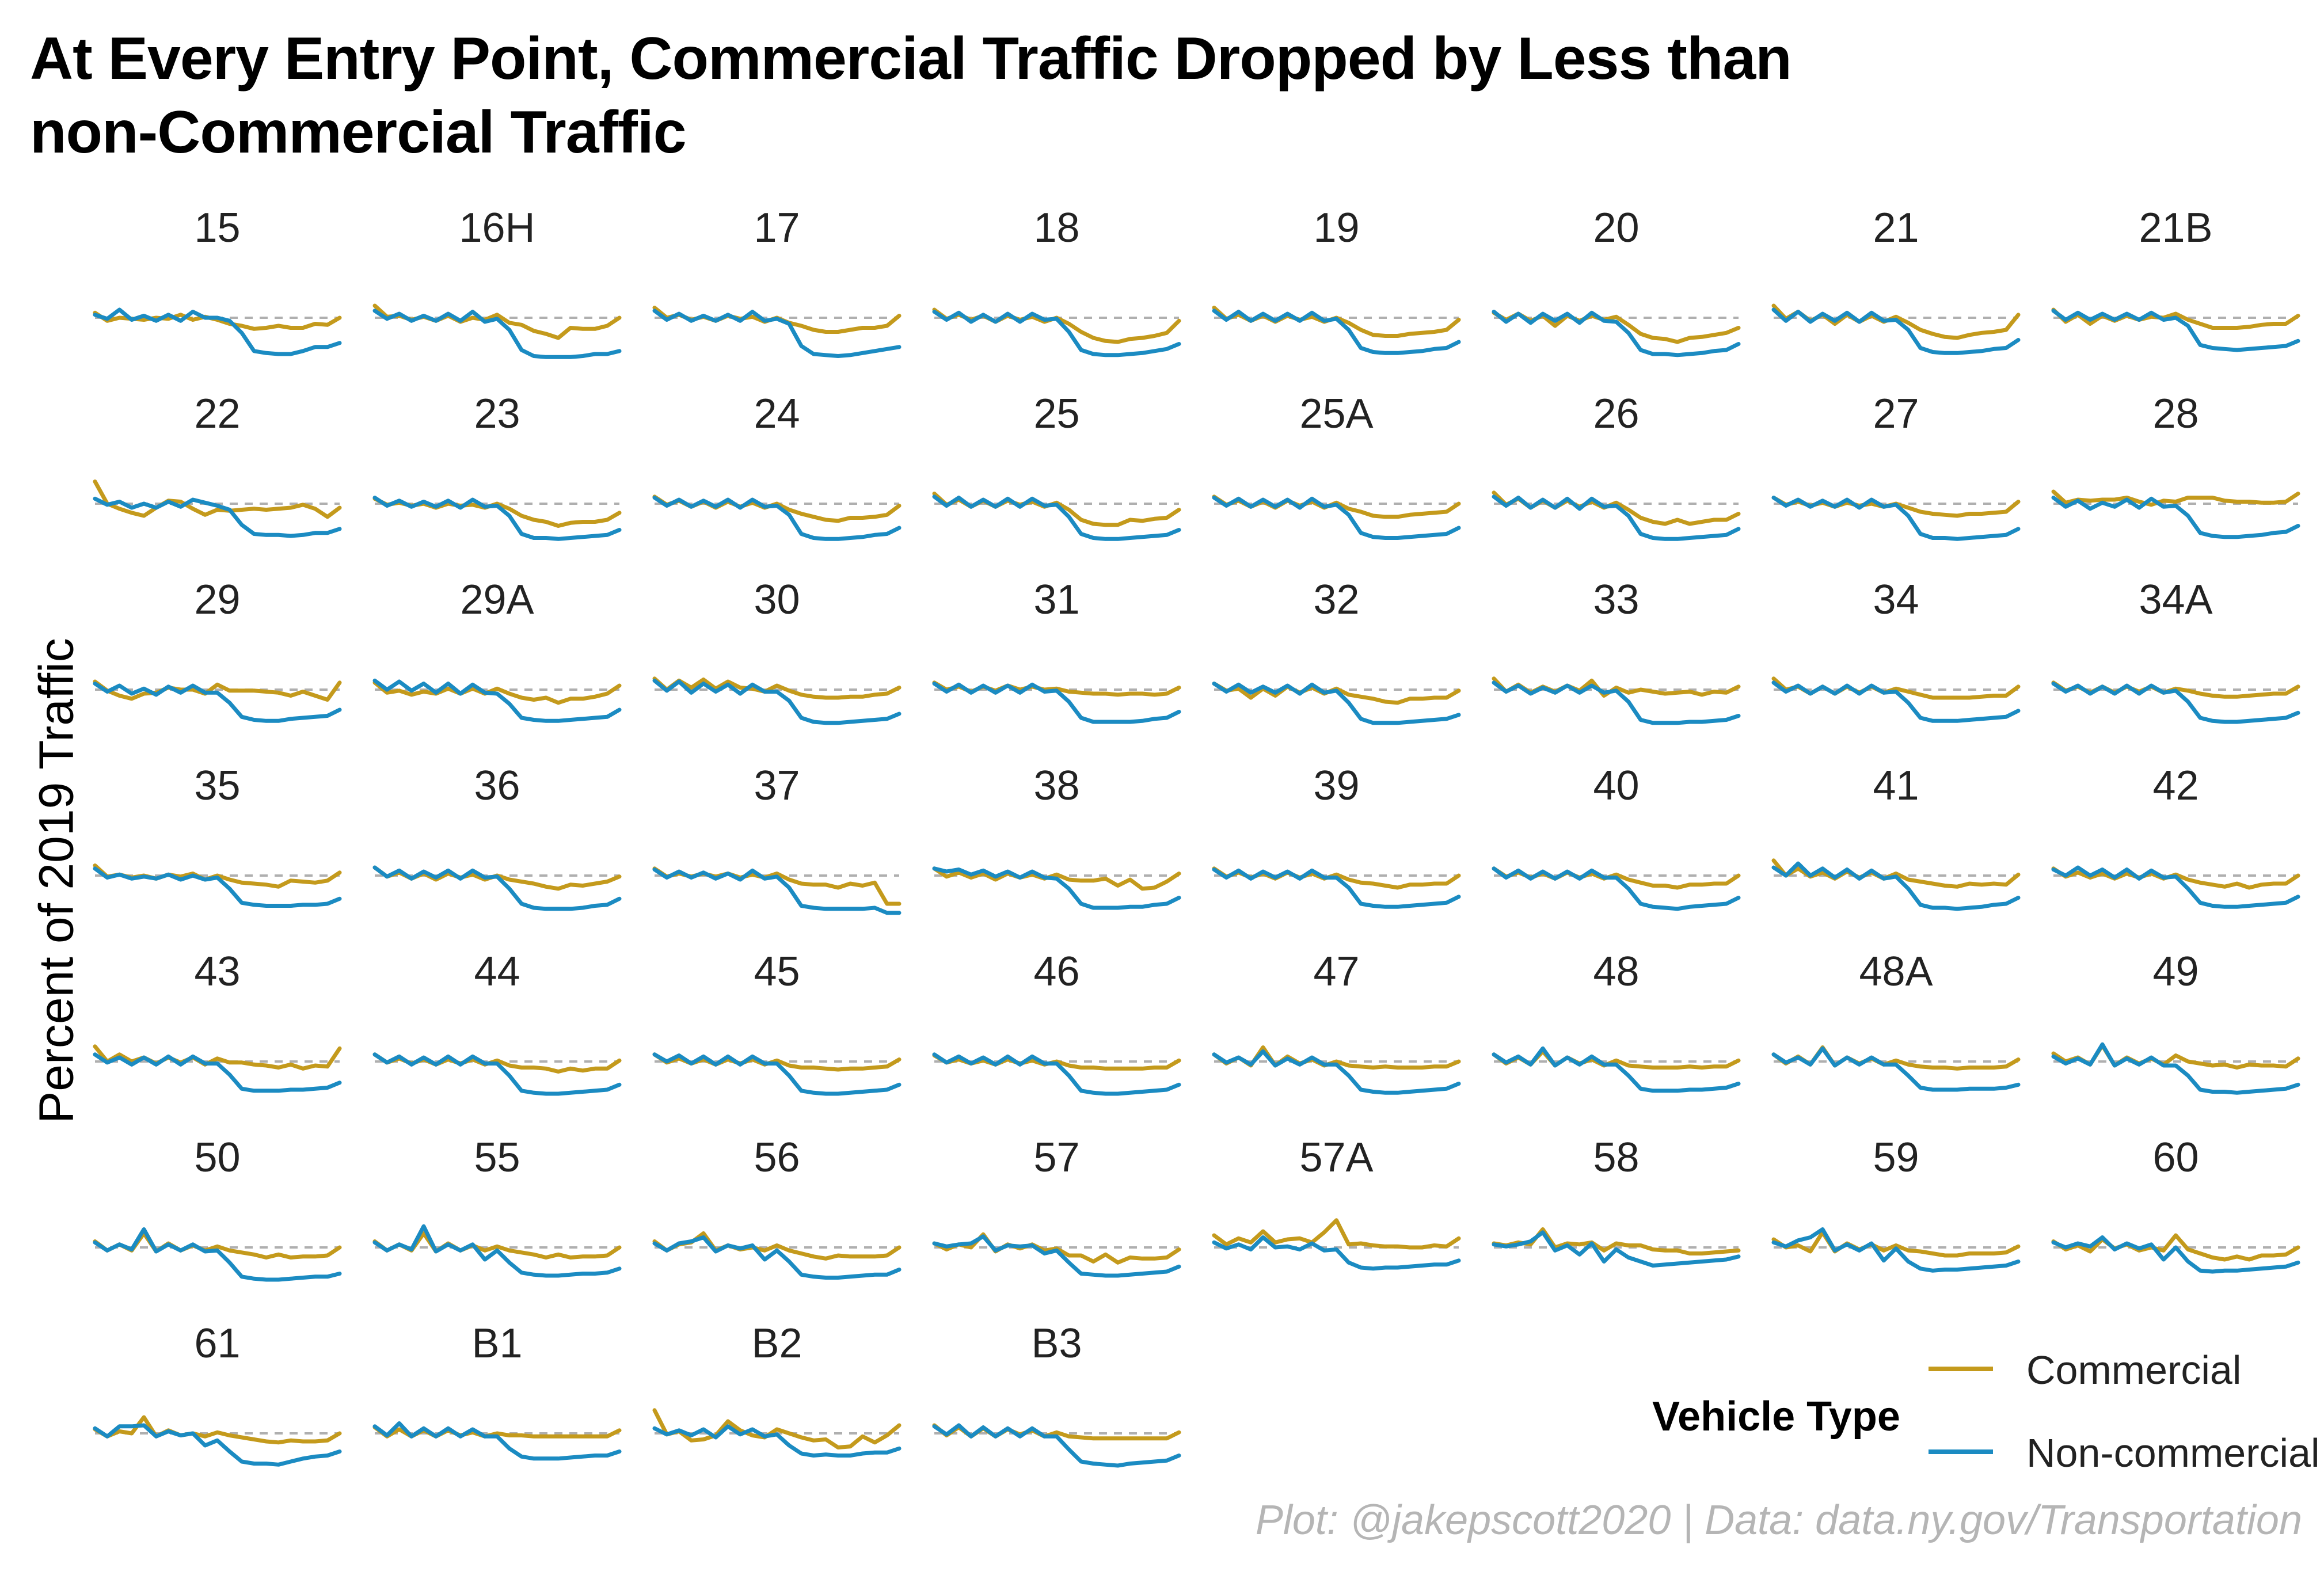 Image resolution: width=2324 pixels, height=1579 pixels. Describe the element at coordinates (2175, 836) in the screenshot. I see `facet-panel-42: 42` at that location.